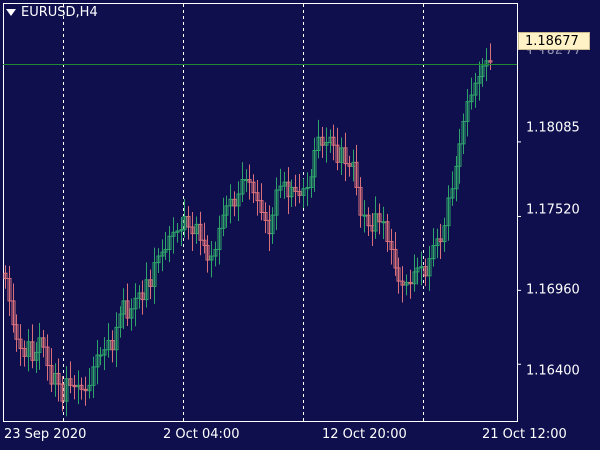 The image size is (600, 450). Describe the element at coordinates (524, 434) in the screenshot. I see `time-tick-label: 21 Oct 12:00` at that location.